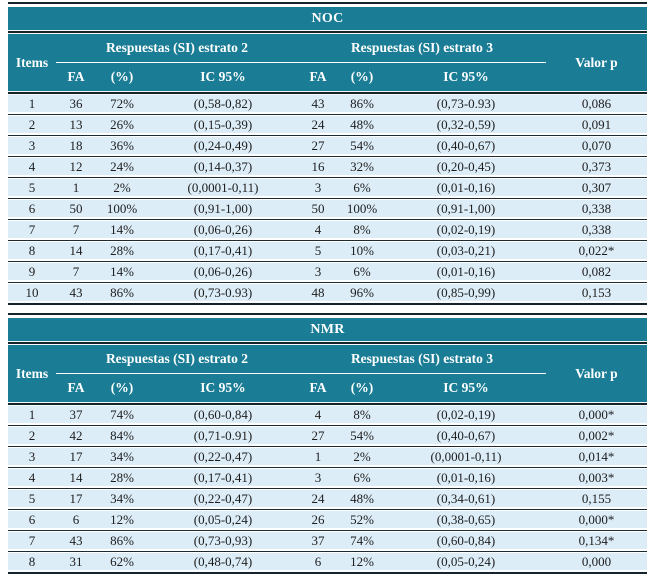 This screenshot has width=652, height=576. I want to click on data-cell: (0,03-0,21), so click(466, 250).